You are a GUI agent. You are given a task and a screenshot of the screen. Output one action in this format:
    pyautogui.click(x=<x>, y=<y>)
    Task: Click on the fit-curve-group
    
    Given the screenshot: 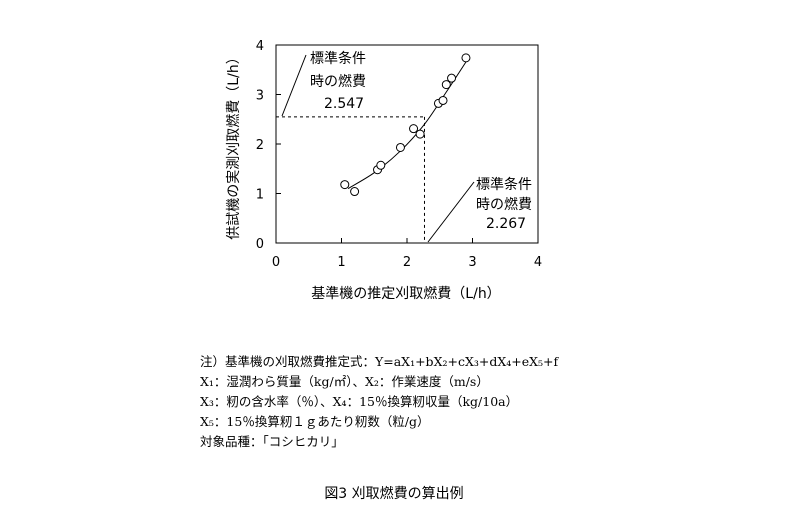 What is the action you would take?
    pyautogui.click(x=408, y=122)
    